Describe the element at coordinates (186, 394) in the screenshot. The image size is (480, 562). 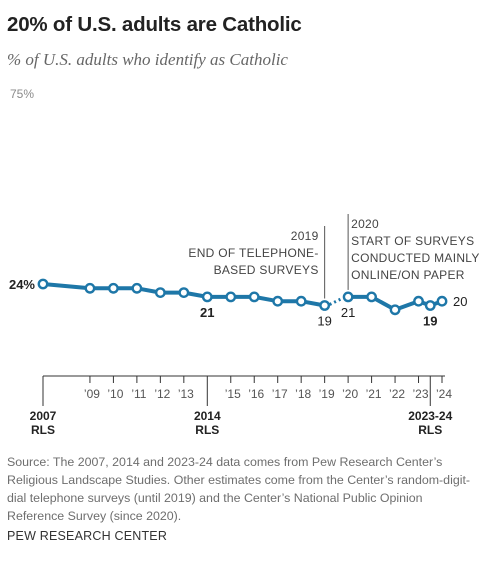
I see `x-tick-label: ’13` at that location.